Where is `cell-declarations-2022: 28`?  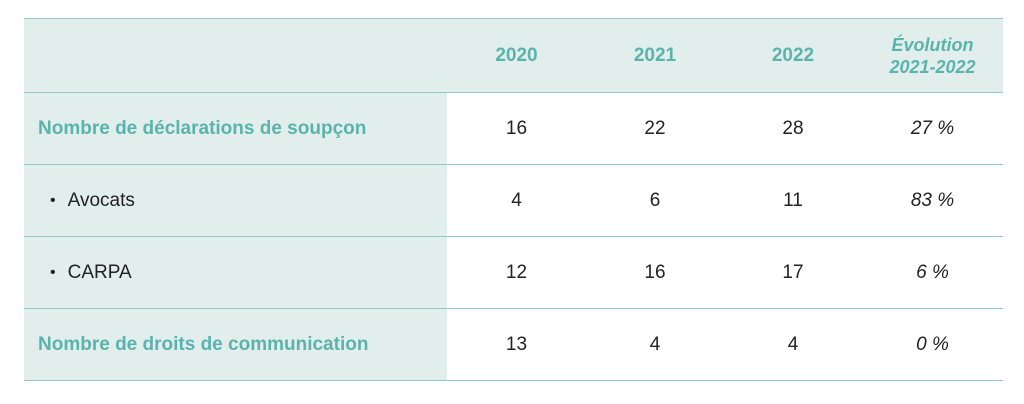 cell-declarations-2022: 28 is located at coordinates (793, 128).